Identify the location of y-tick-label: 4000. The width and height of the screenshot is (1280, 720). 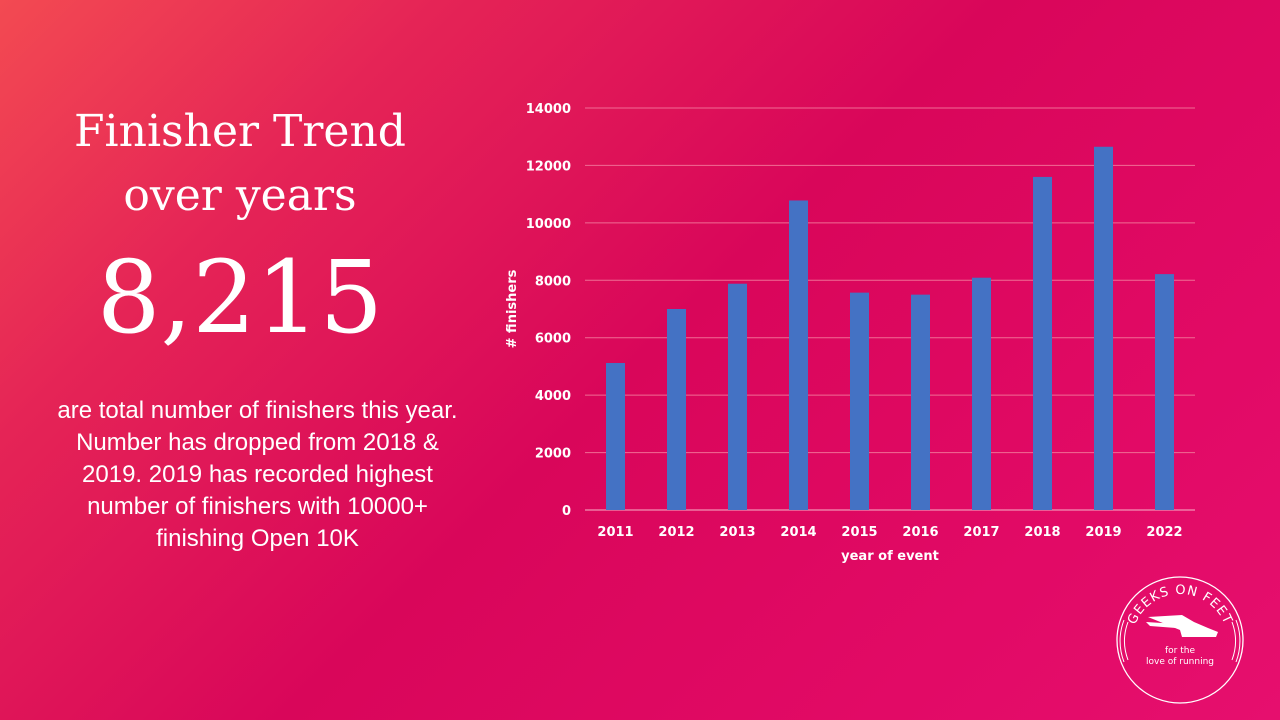
(553, 396).